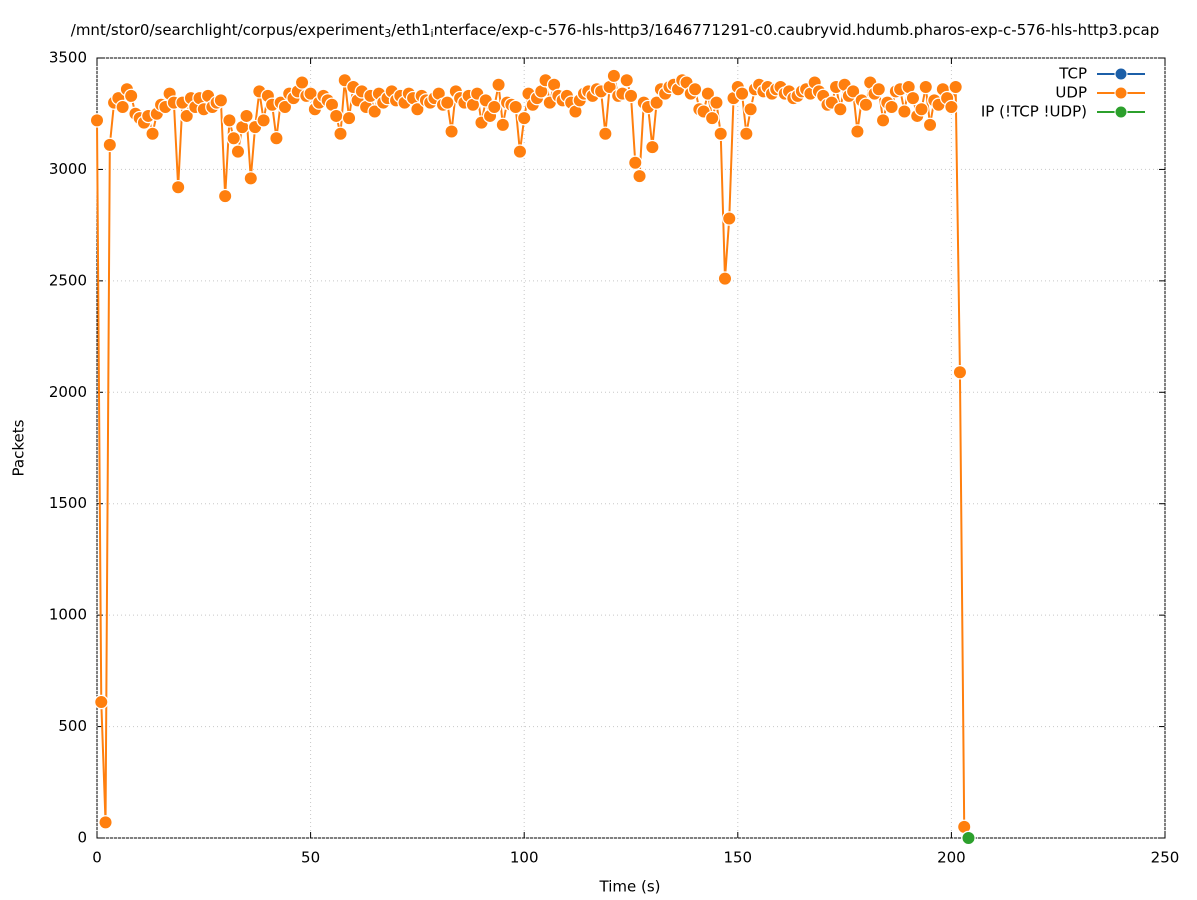  Describe the element at coordinates (387, 33) in the screenshot. I see `title-subscript: 3` at that location.